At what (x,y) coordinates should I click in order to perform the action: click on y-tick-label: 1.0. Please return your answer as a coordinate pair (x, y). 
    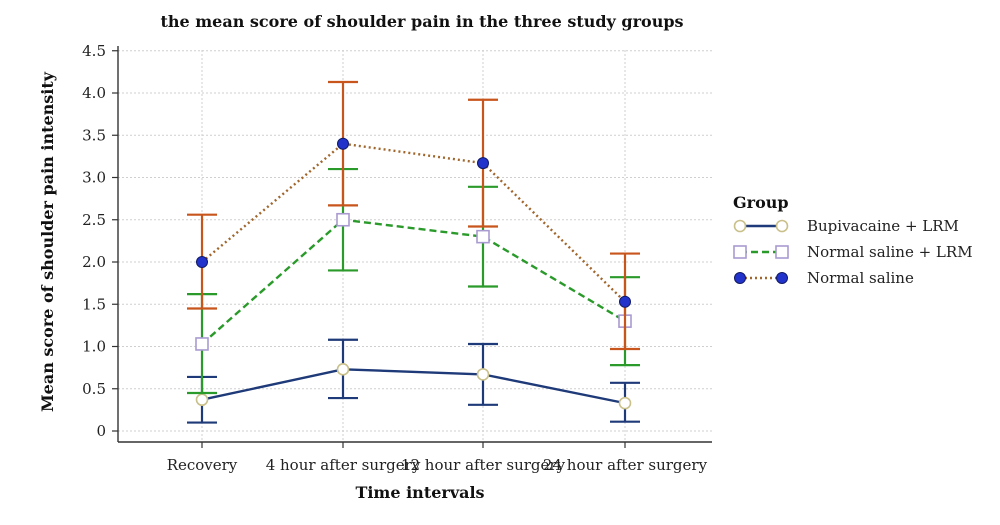
    Looking at the image, I should click on (94, 347).